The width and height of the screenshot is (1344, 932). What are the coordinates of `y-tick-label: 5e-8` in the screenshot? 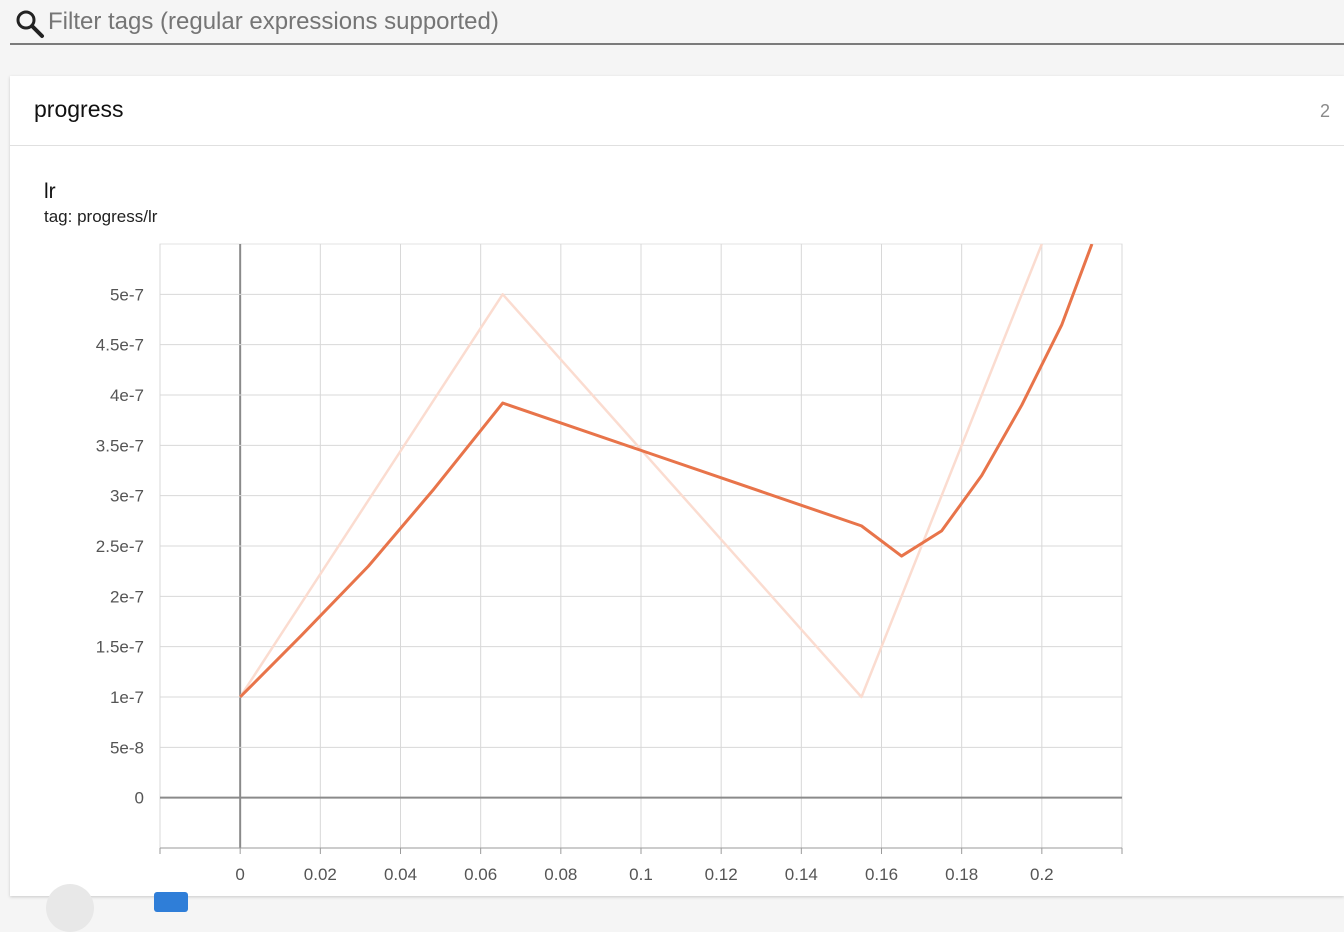 It's located at (127, 747).